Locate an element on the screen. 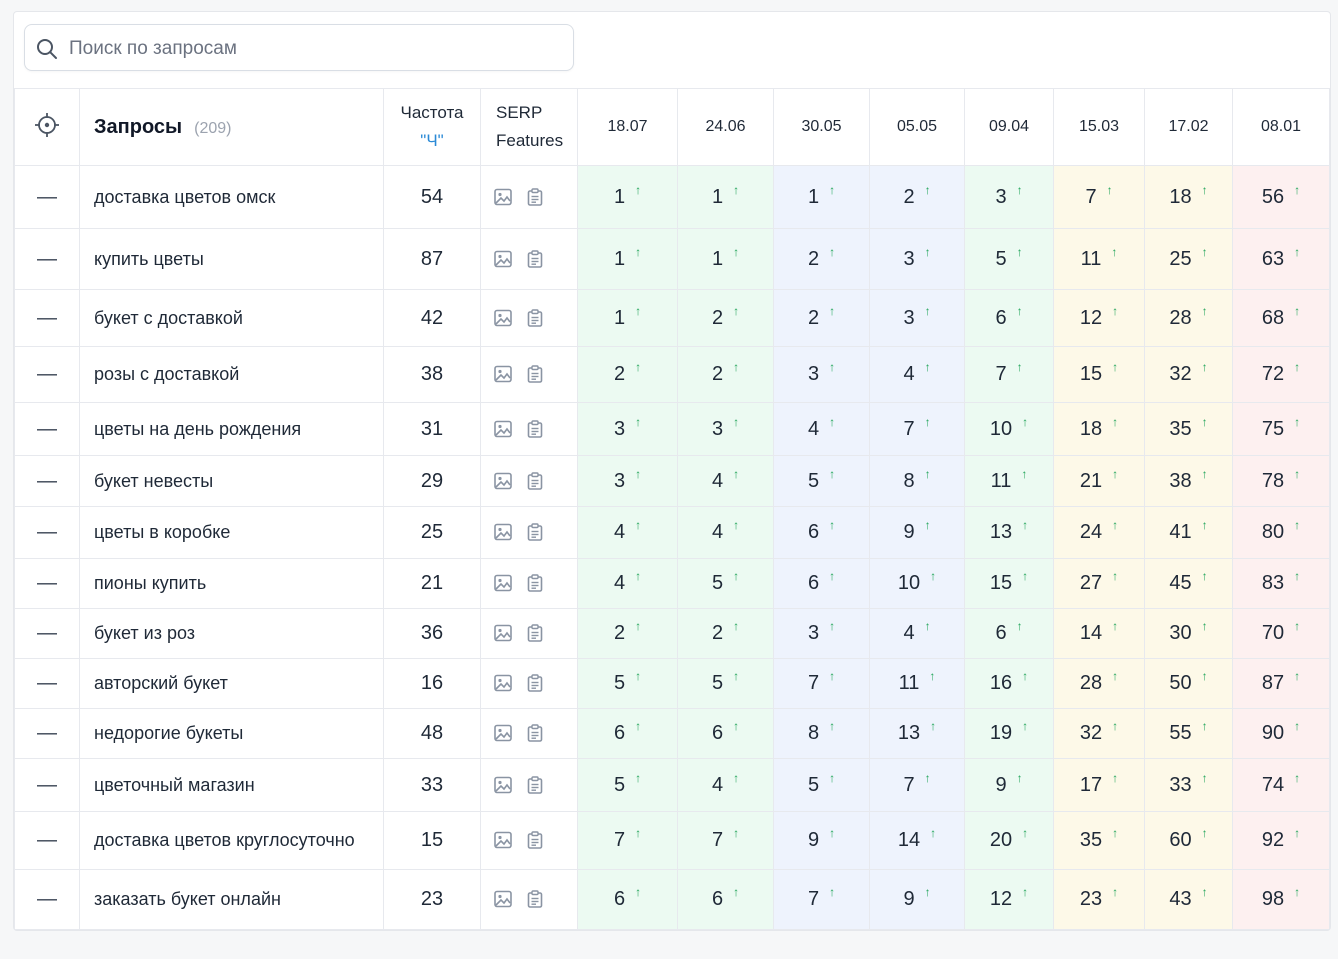 This screenshot has width=1338, height=959. table-row: — букет с доставкой 42 1 ↑ 2 ↑ 2 ↑ 3 ↑ 6 ↑ 12 ↑ 28 ↑ 68 ↑ is located at coordinates (672, 318).